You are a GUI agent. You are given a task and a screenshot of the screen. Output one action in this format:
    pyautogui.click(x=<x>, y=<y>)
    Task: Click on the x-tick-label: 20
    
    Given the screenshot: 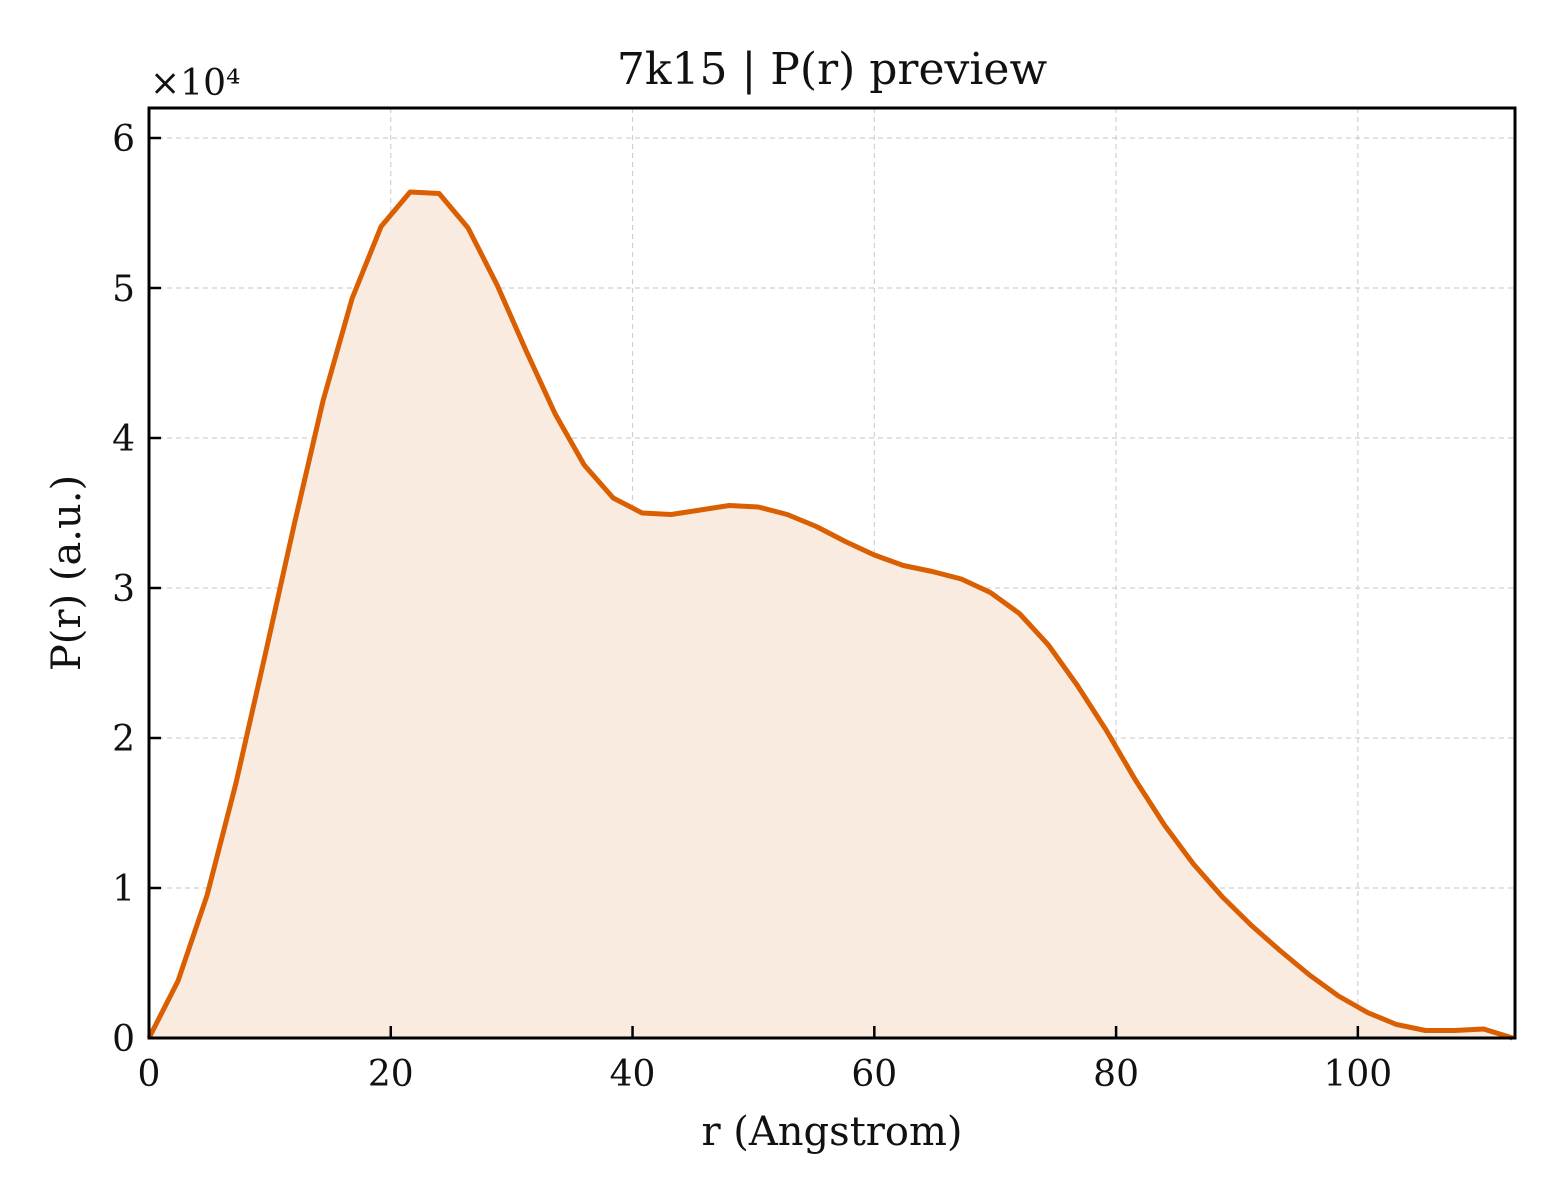 What is the action you would take?
    pyautogui.click(x=391, y=1074)
    